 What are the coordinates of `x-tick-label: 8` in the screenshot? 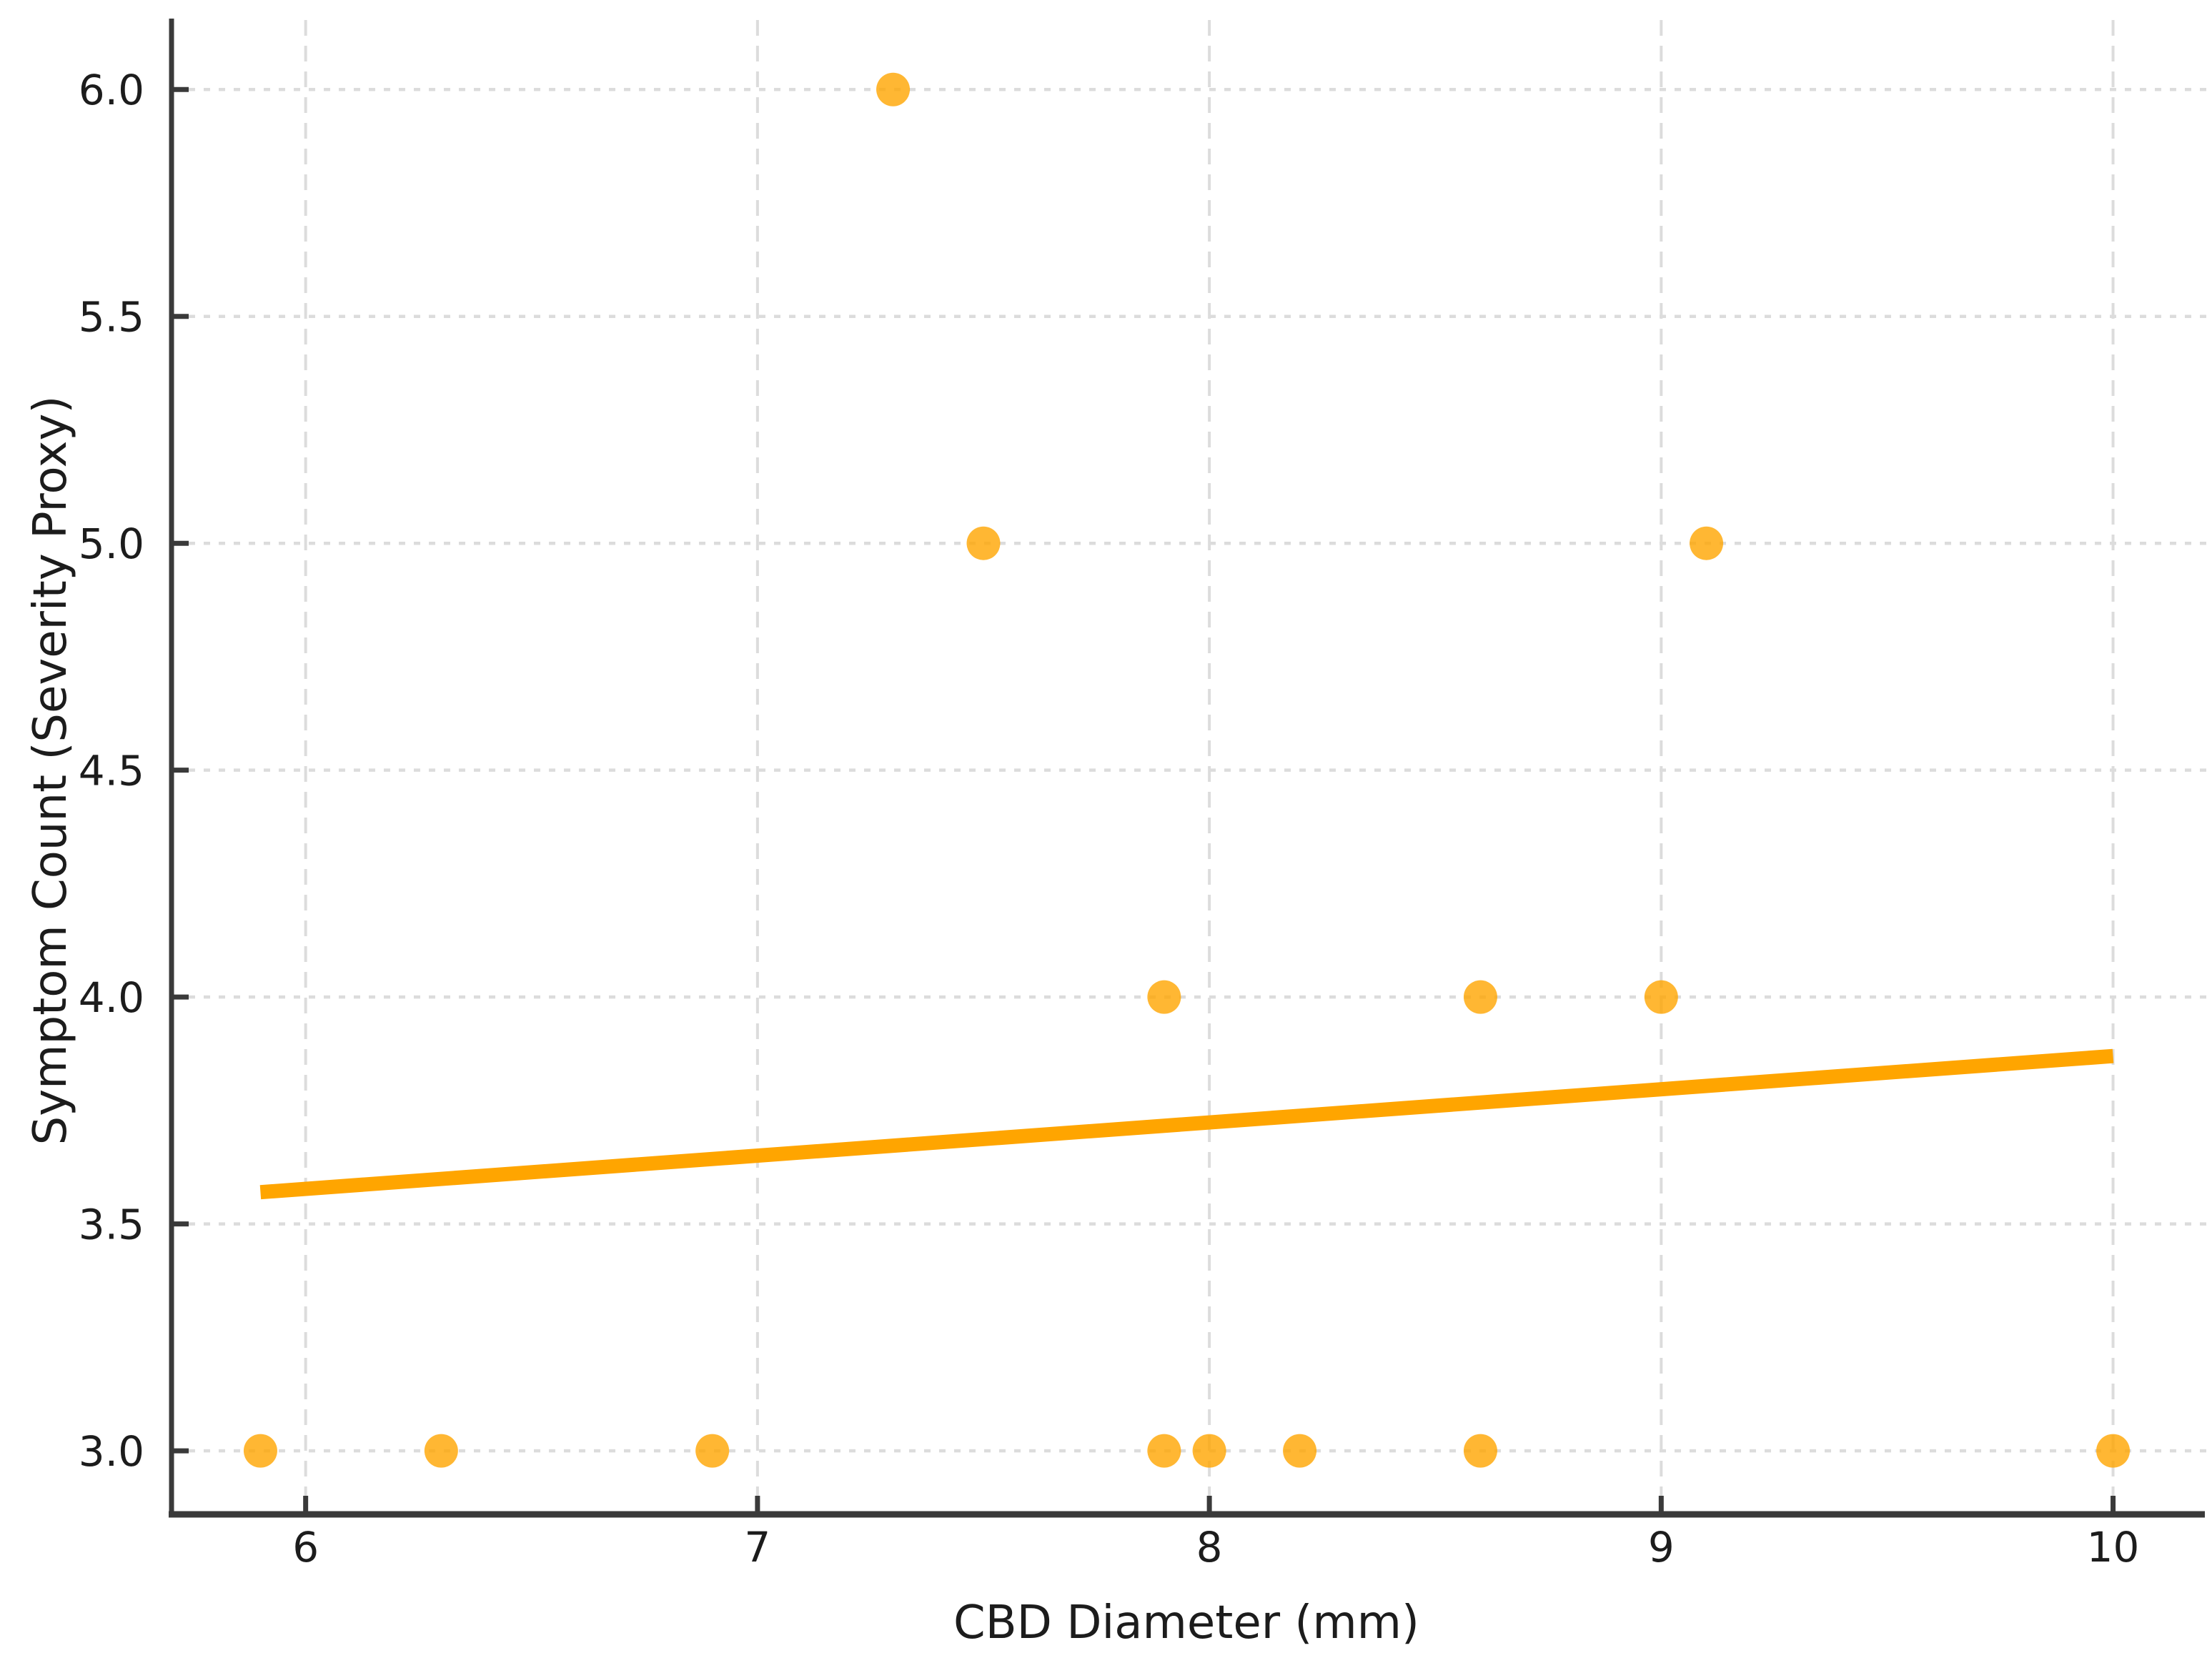 It's located at (1209, 1548).